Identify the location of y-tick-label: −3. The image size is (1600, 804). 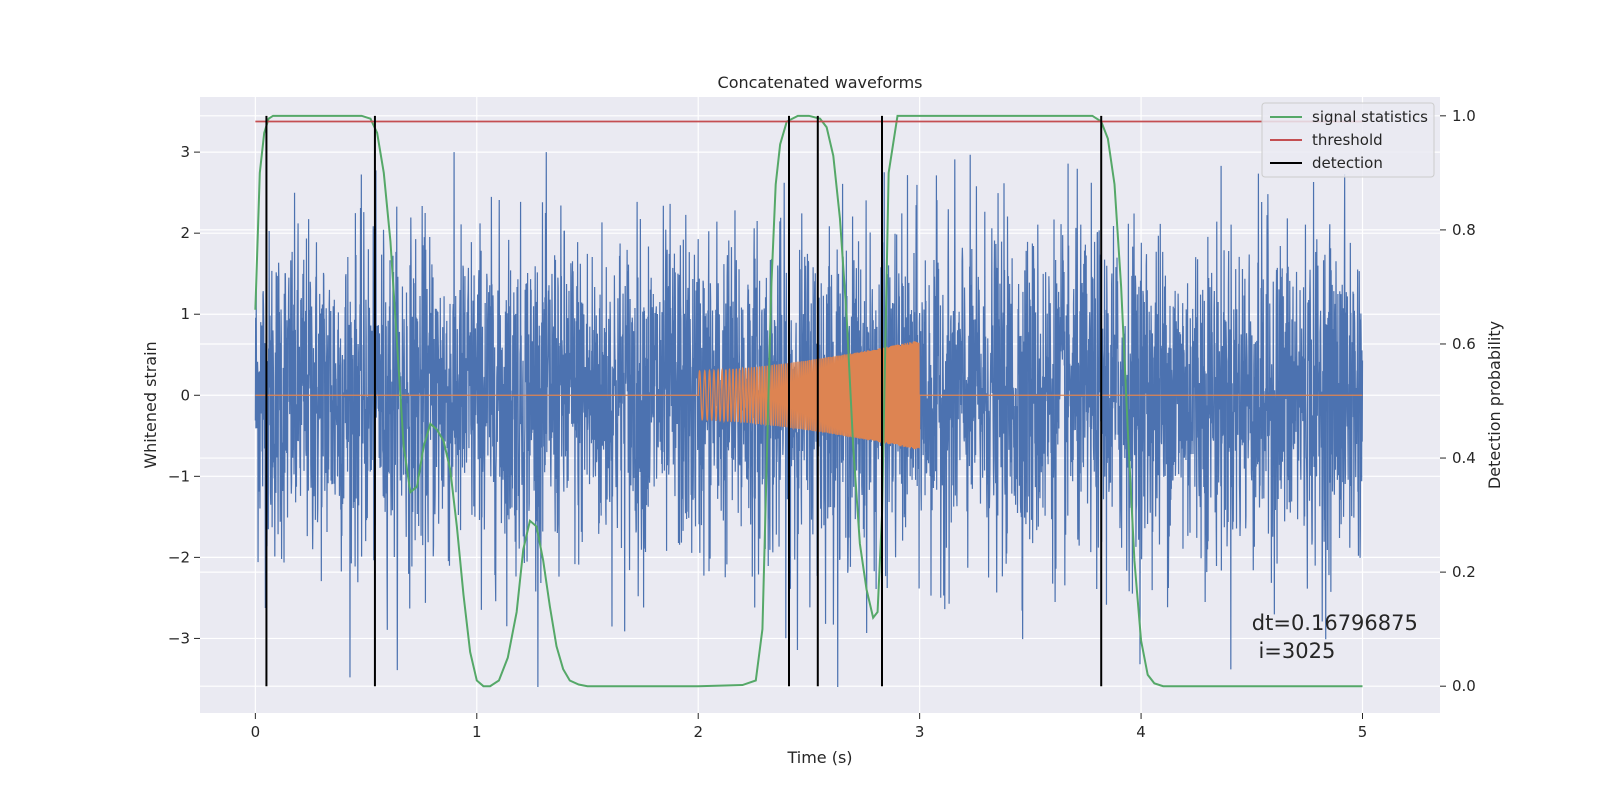
(179, 638).